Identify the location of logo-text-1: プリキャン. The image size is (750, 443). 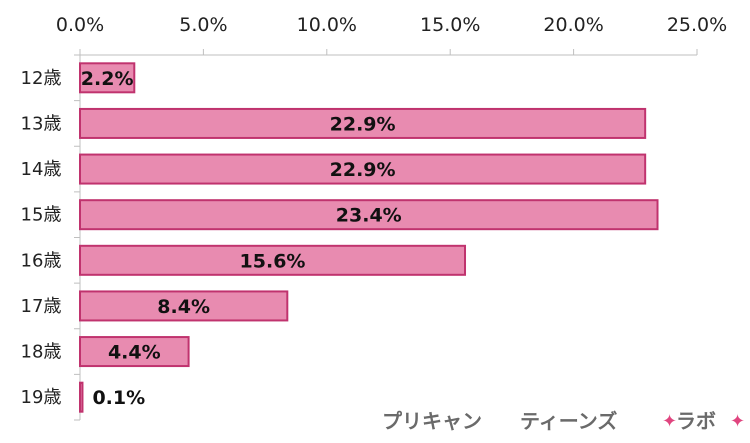
(432, 421).